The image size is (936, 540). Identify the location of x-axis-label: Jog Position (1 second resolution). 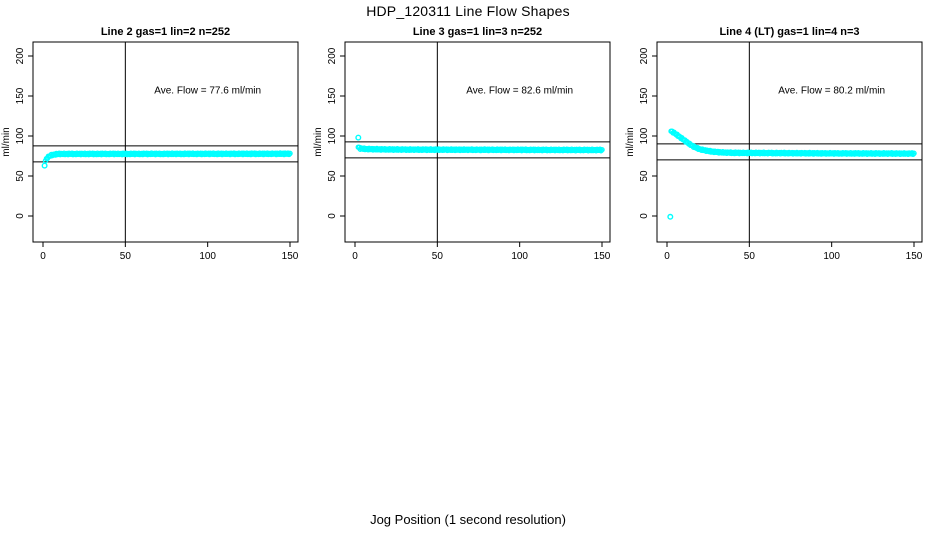
(468, 519).